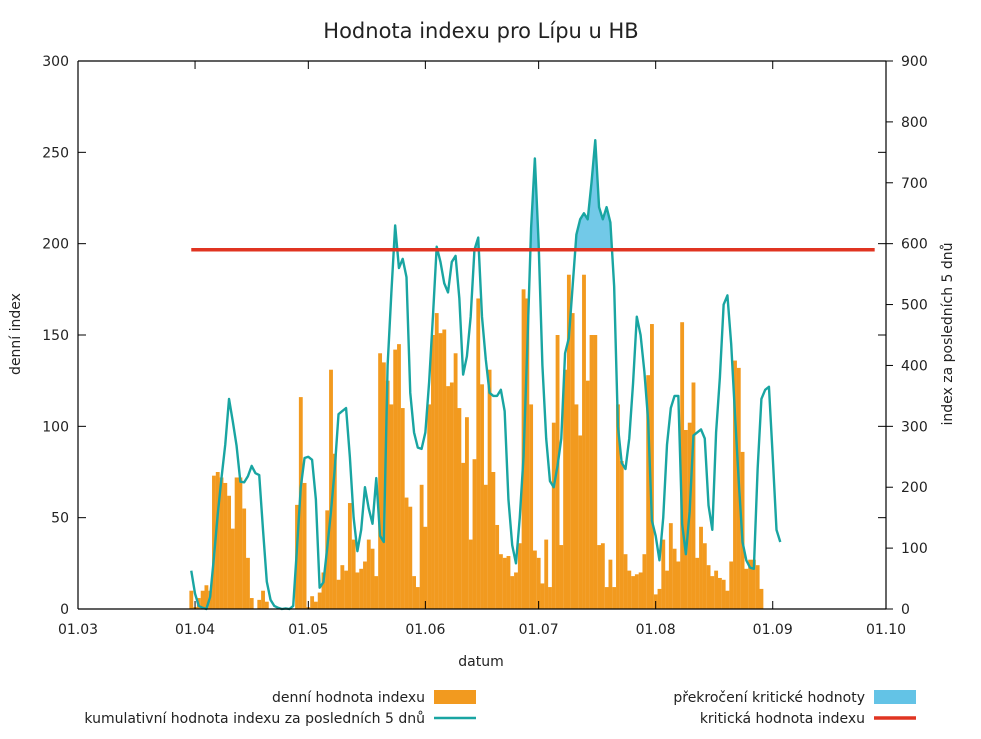 The height and width of the screenshot is (739, 981). What do you see at coordinates (55, 336) in the screenshot?
I see `y-tick-label: 150` at bounding box center [55, 336].